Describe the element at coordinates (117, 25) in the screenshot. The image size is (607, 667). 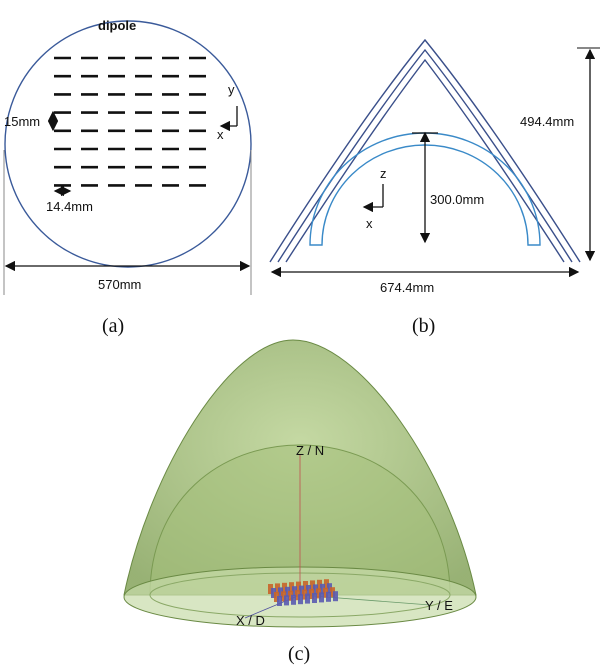
I see `panel-title: dipole` at that location.